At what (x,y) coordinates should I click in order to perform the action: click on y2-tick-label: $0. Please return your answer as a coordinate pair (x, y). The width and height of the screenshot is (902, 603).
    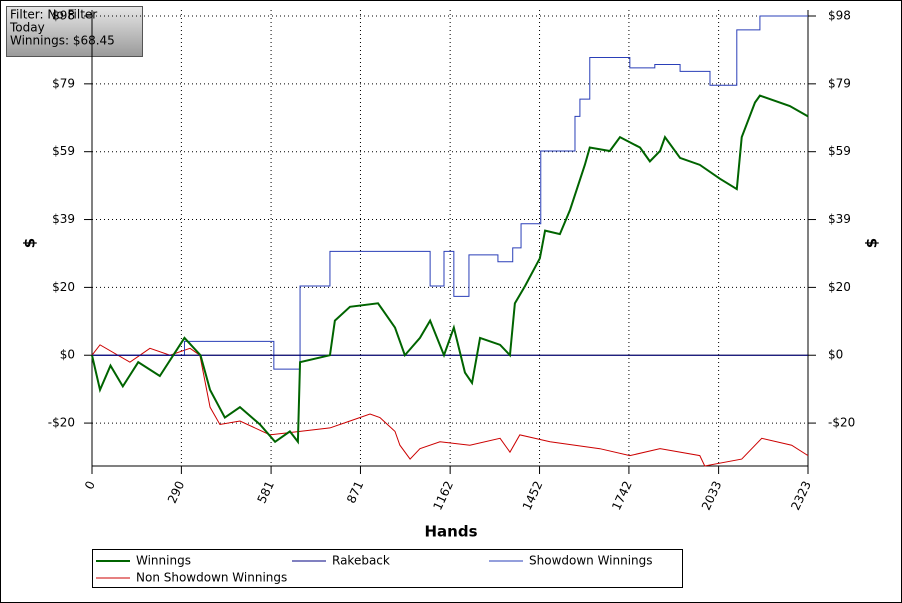
    Looking at the image, I should click on (835, 355).